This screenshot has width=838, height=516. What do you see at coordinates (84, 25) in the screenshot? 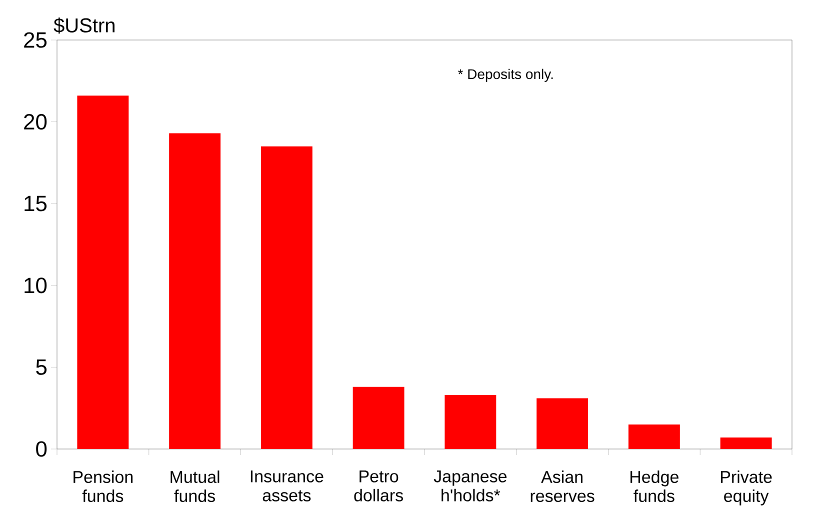
I see `y-axis-title: $UStrn` at bounding box center [84, 25].